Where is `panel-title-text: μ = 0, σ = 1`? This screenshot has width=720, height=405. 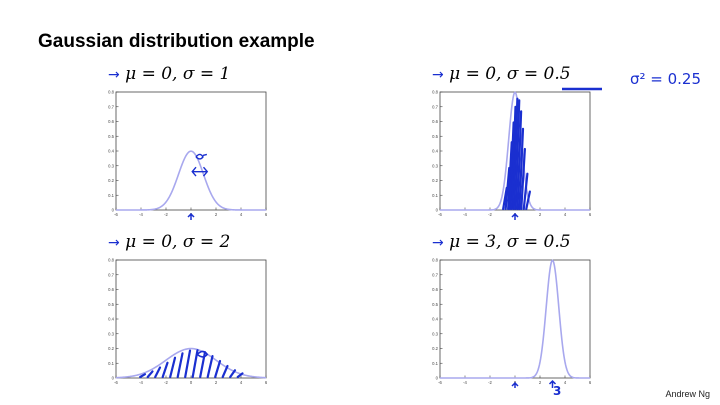
panel-title-text: μ = 0, σ = 1 is located at coordinates (178, 74).